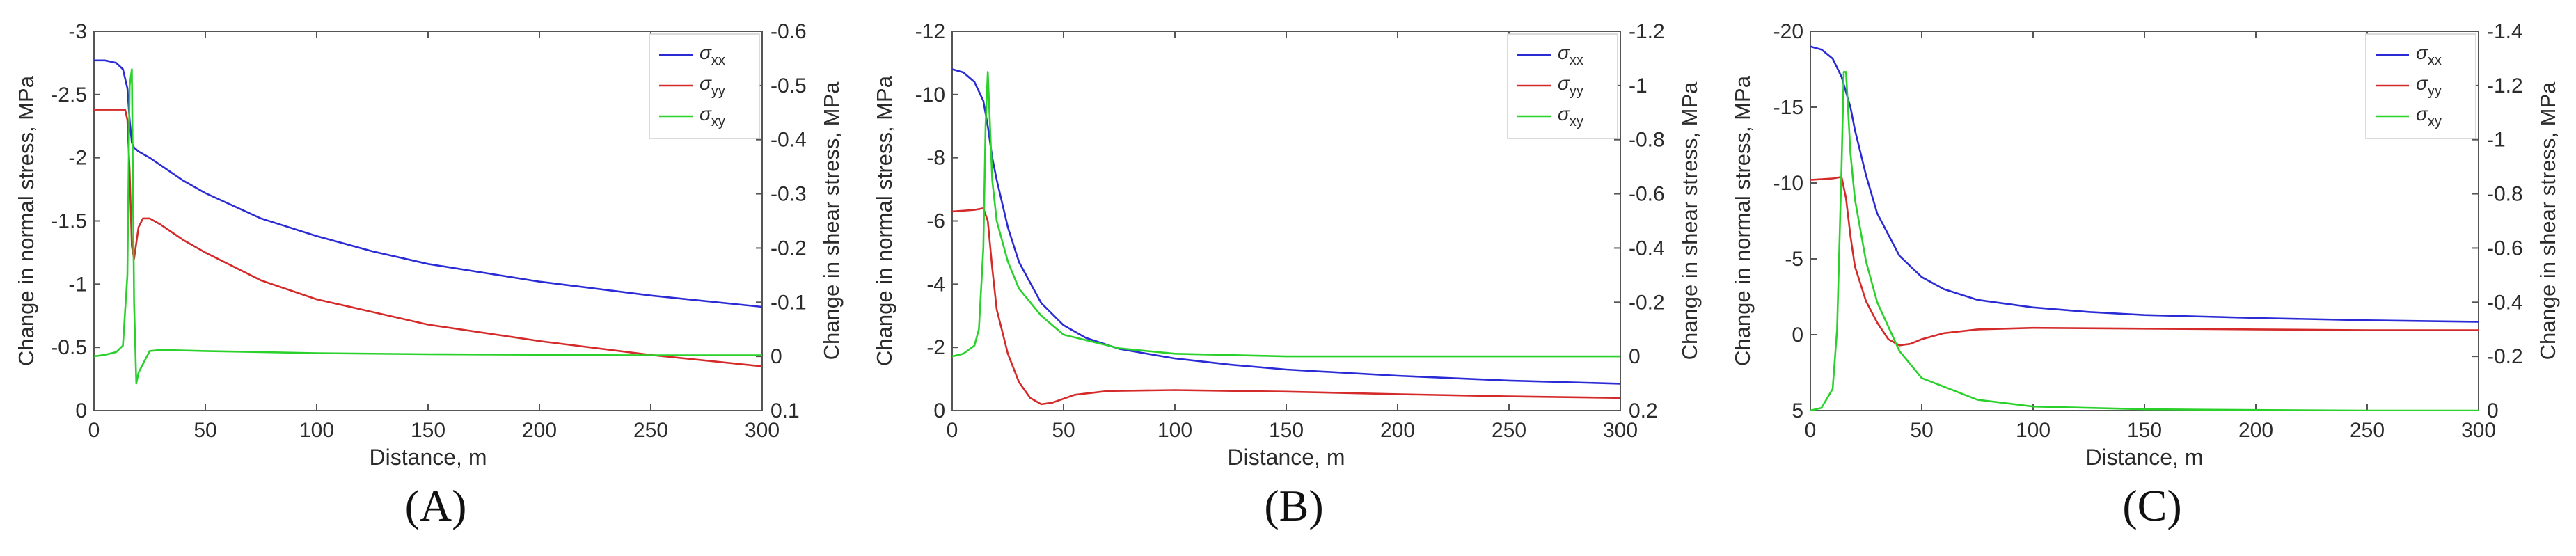 The width and height of the screenshot is (2576, 556). I want to click on y-left-tick-label: -6, so click(935, 221).